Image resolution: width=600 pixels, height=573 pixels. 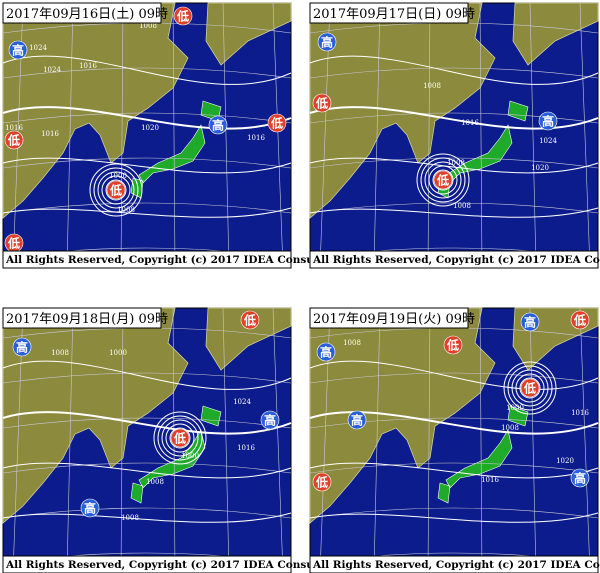 What do you see at coordinates (87, 319) in the screenshot?
I see `panel-title: 2017年09月18日(月) 09時` at bounding box center [87, 319].